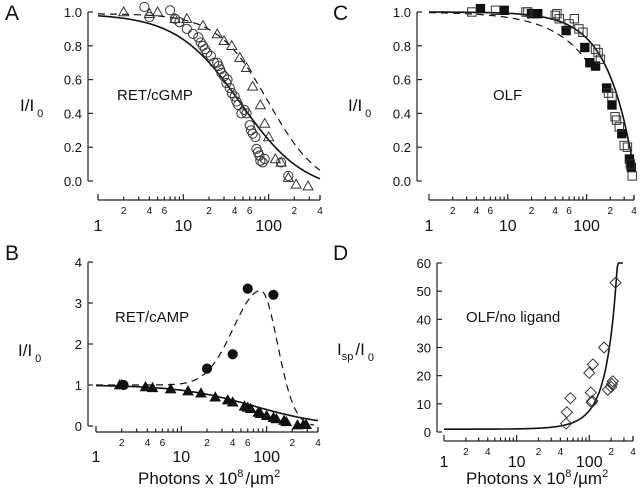 The image size is (640, 493). What do you see at coordinates (247, 288) in the screenshot?
I see `filled-circle-point` at bounding box center [247, 288].